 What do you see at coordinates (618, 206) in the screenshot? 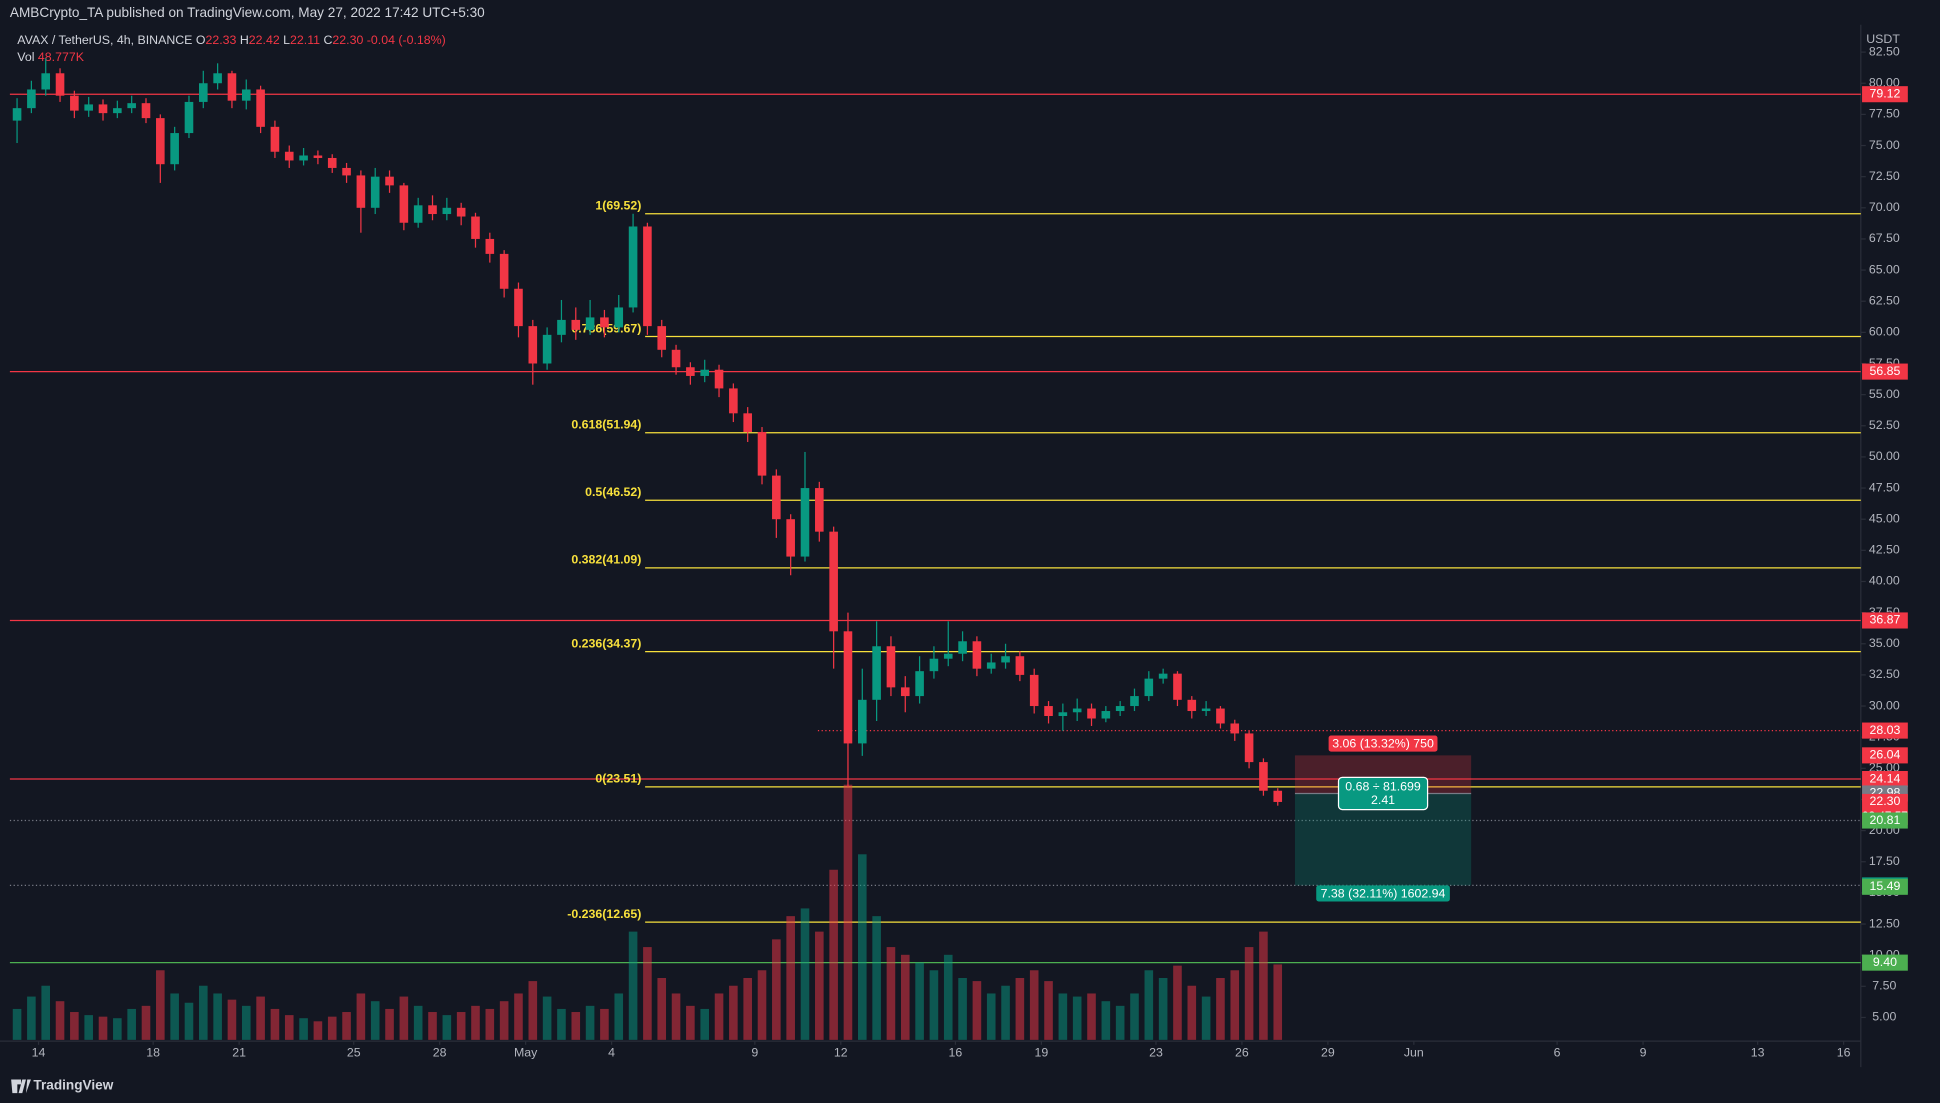
I see `fib-label: 1(69.52)` at bounding box center [618, 206].